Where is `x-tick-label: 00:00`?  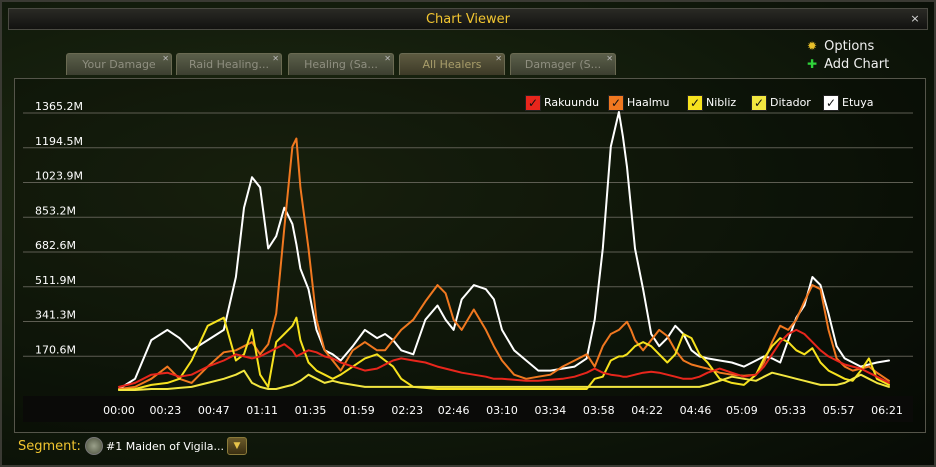 x-tick-label: 00:00 is located at coordinates (119, 410).